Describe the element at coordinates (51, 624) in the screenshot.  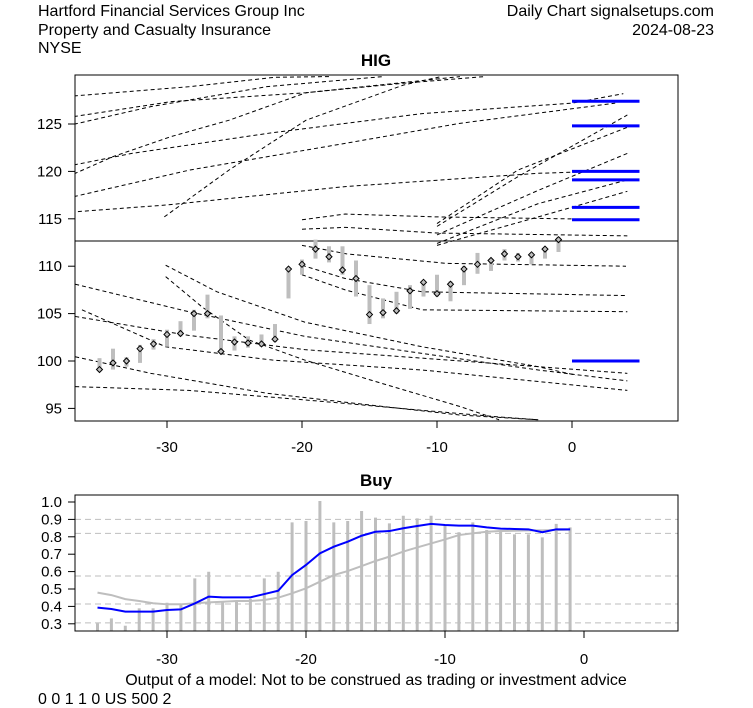
I see `y-tick-label: 0.3` at that location.